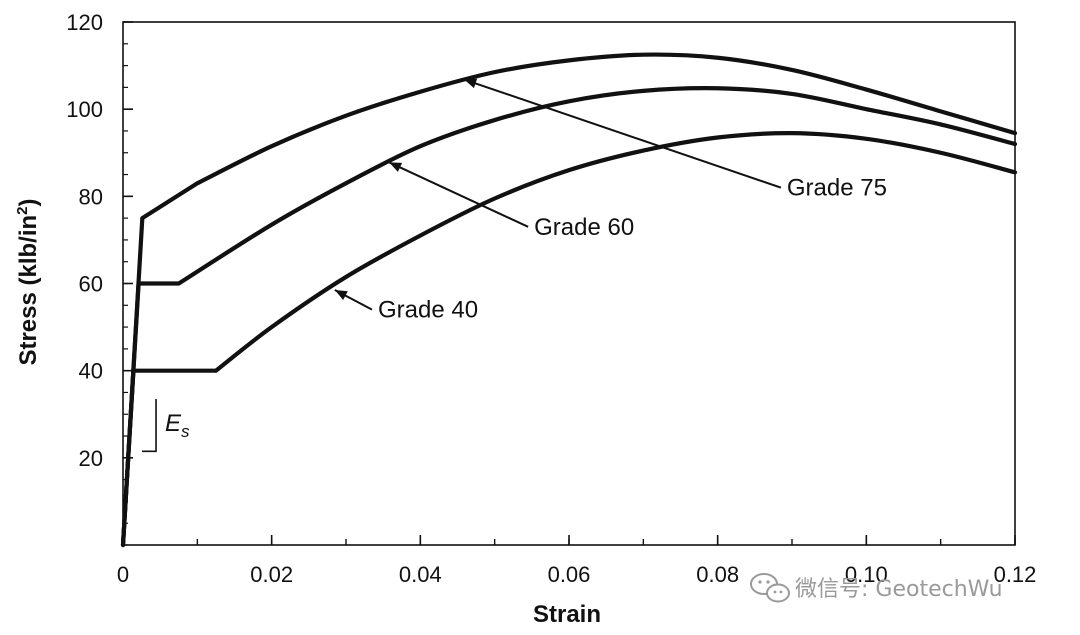 Image resolution: width=1080 pixels, height=635 pixels. I want to click on x-tick-label: 0.12, so click(1015, 574).